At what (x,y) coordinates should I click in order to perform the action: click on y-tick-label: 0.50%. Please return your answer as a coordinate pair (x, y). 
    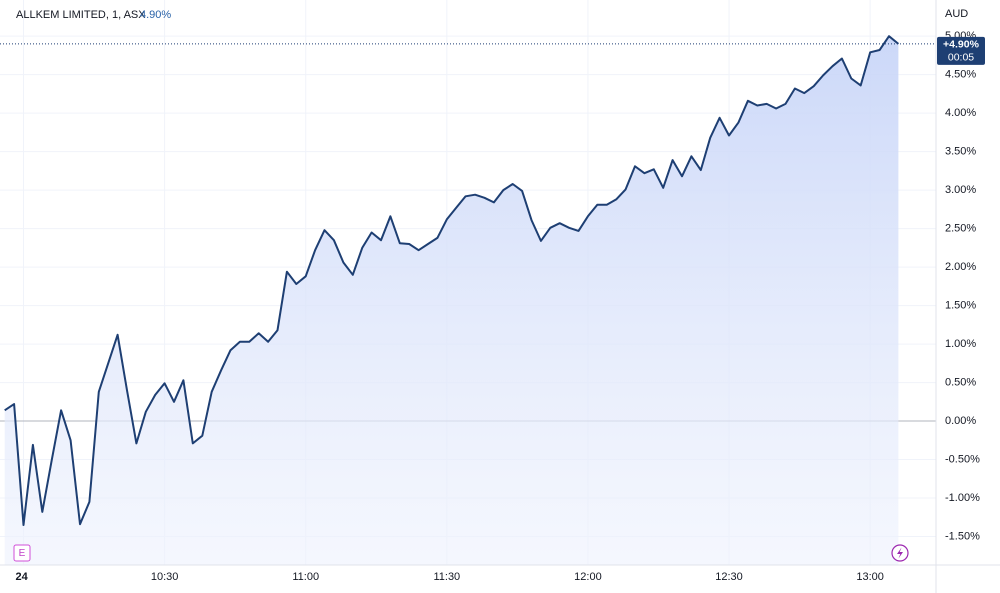
    Looking at the image, I should click on (960, 382).